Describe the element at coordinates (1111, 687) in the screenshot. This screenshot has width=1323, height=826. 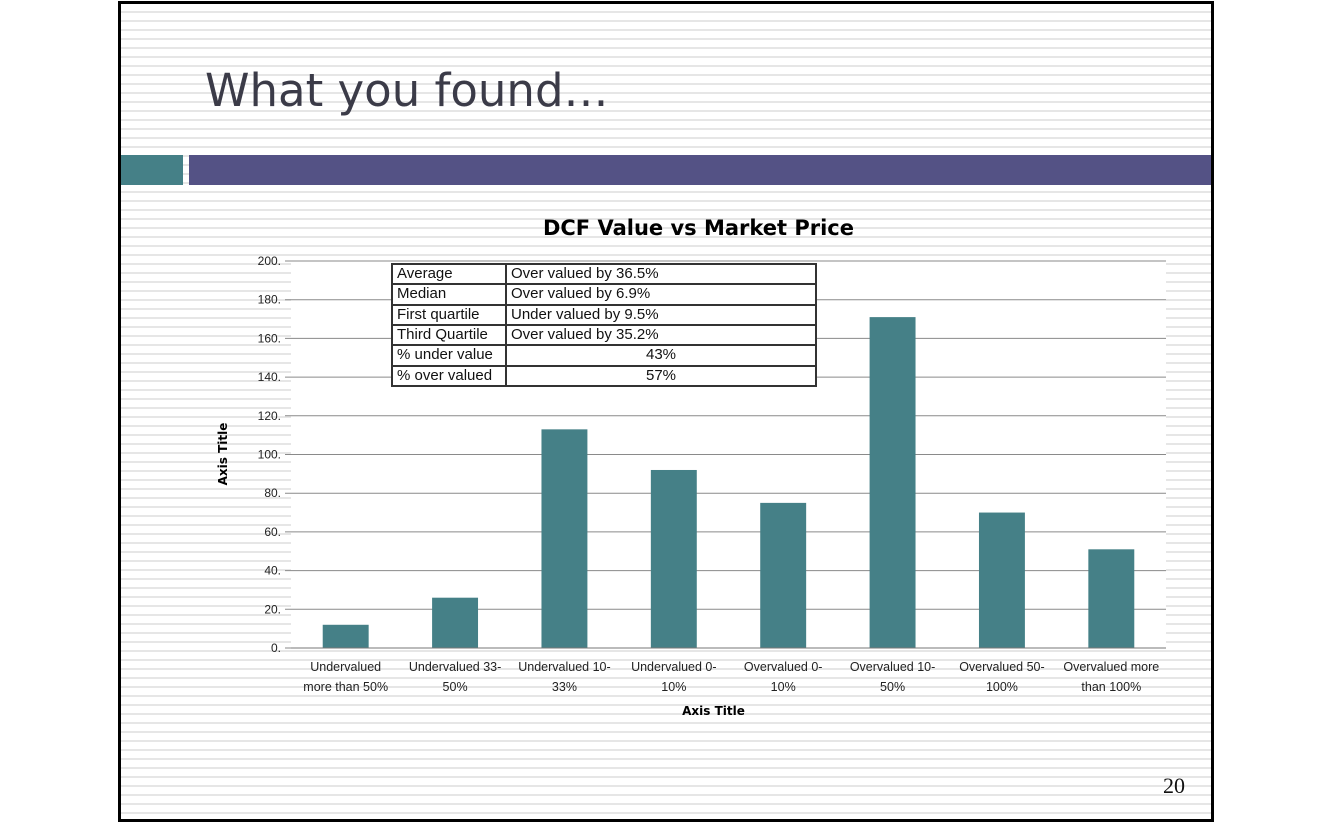
I see `x-tick-label: than 100%` at that location.